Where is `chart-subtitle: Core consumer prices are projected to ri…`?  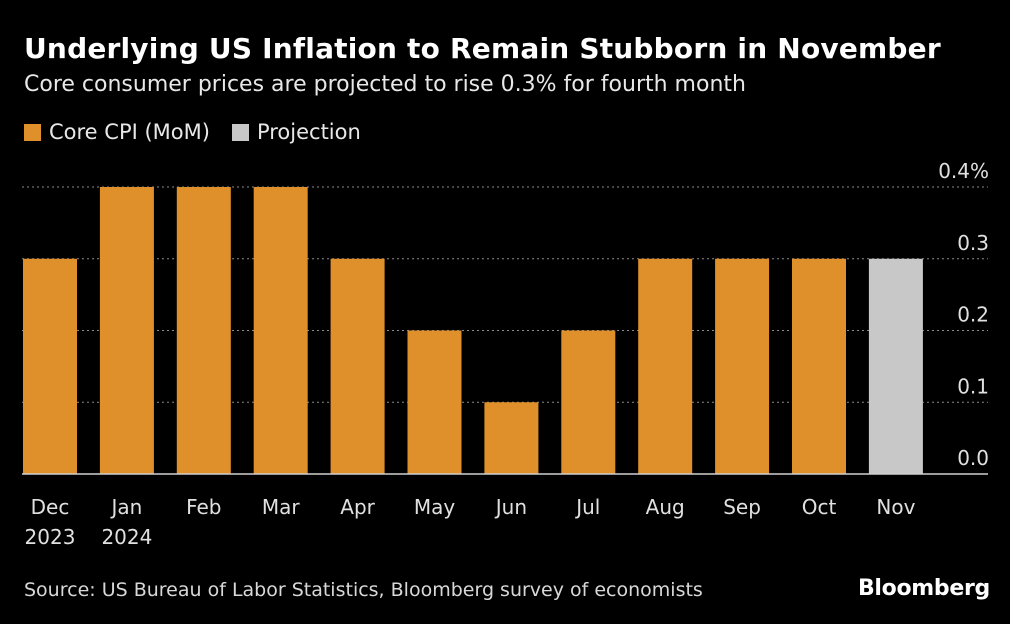 chart-subtitle: Core consumer prices are projected to ri… is located at coordinates (385, 84).